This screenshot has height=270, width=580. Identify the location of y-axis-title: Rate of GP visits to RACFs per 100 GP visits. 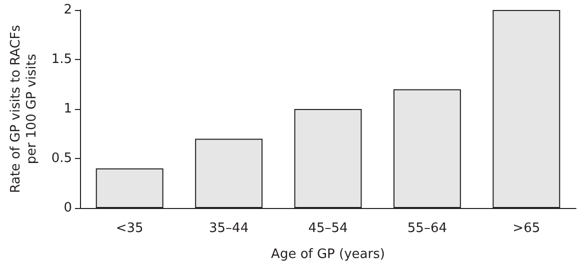
(24, 109).